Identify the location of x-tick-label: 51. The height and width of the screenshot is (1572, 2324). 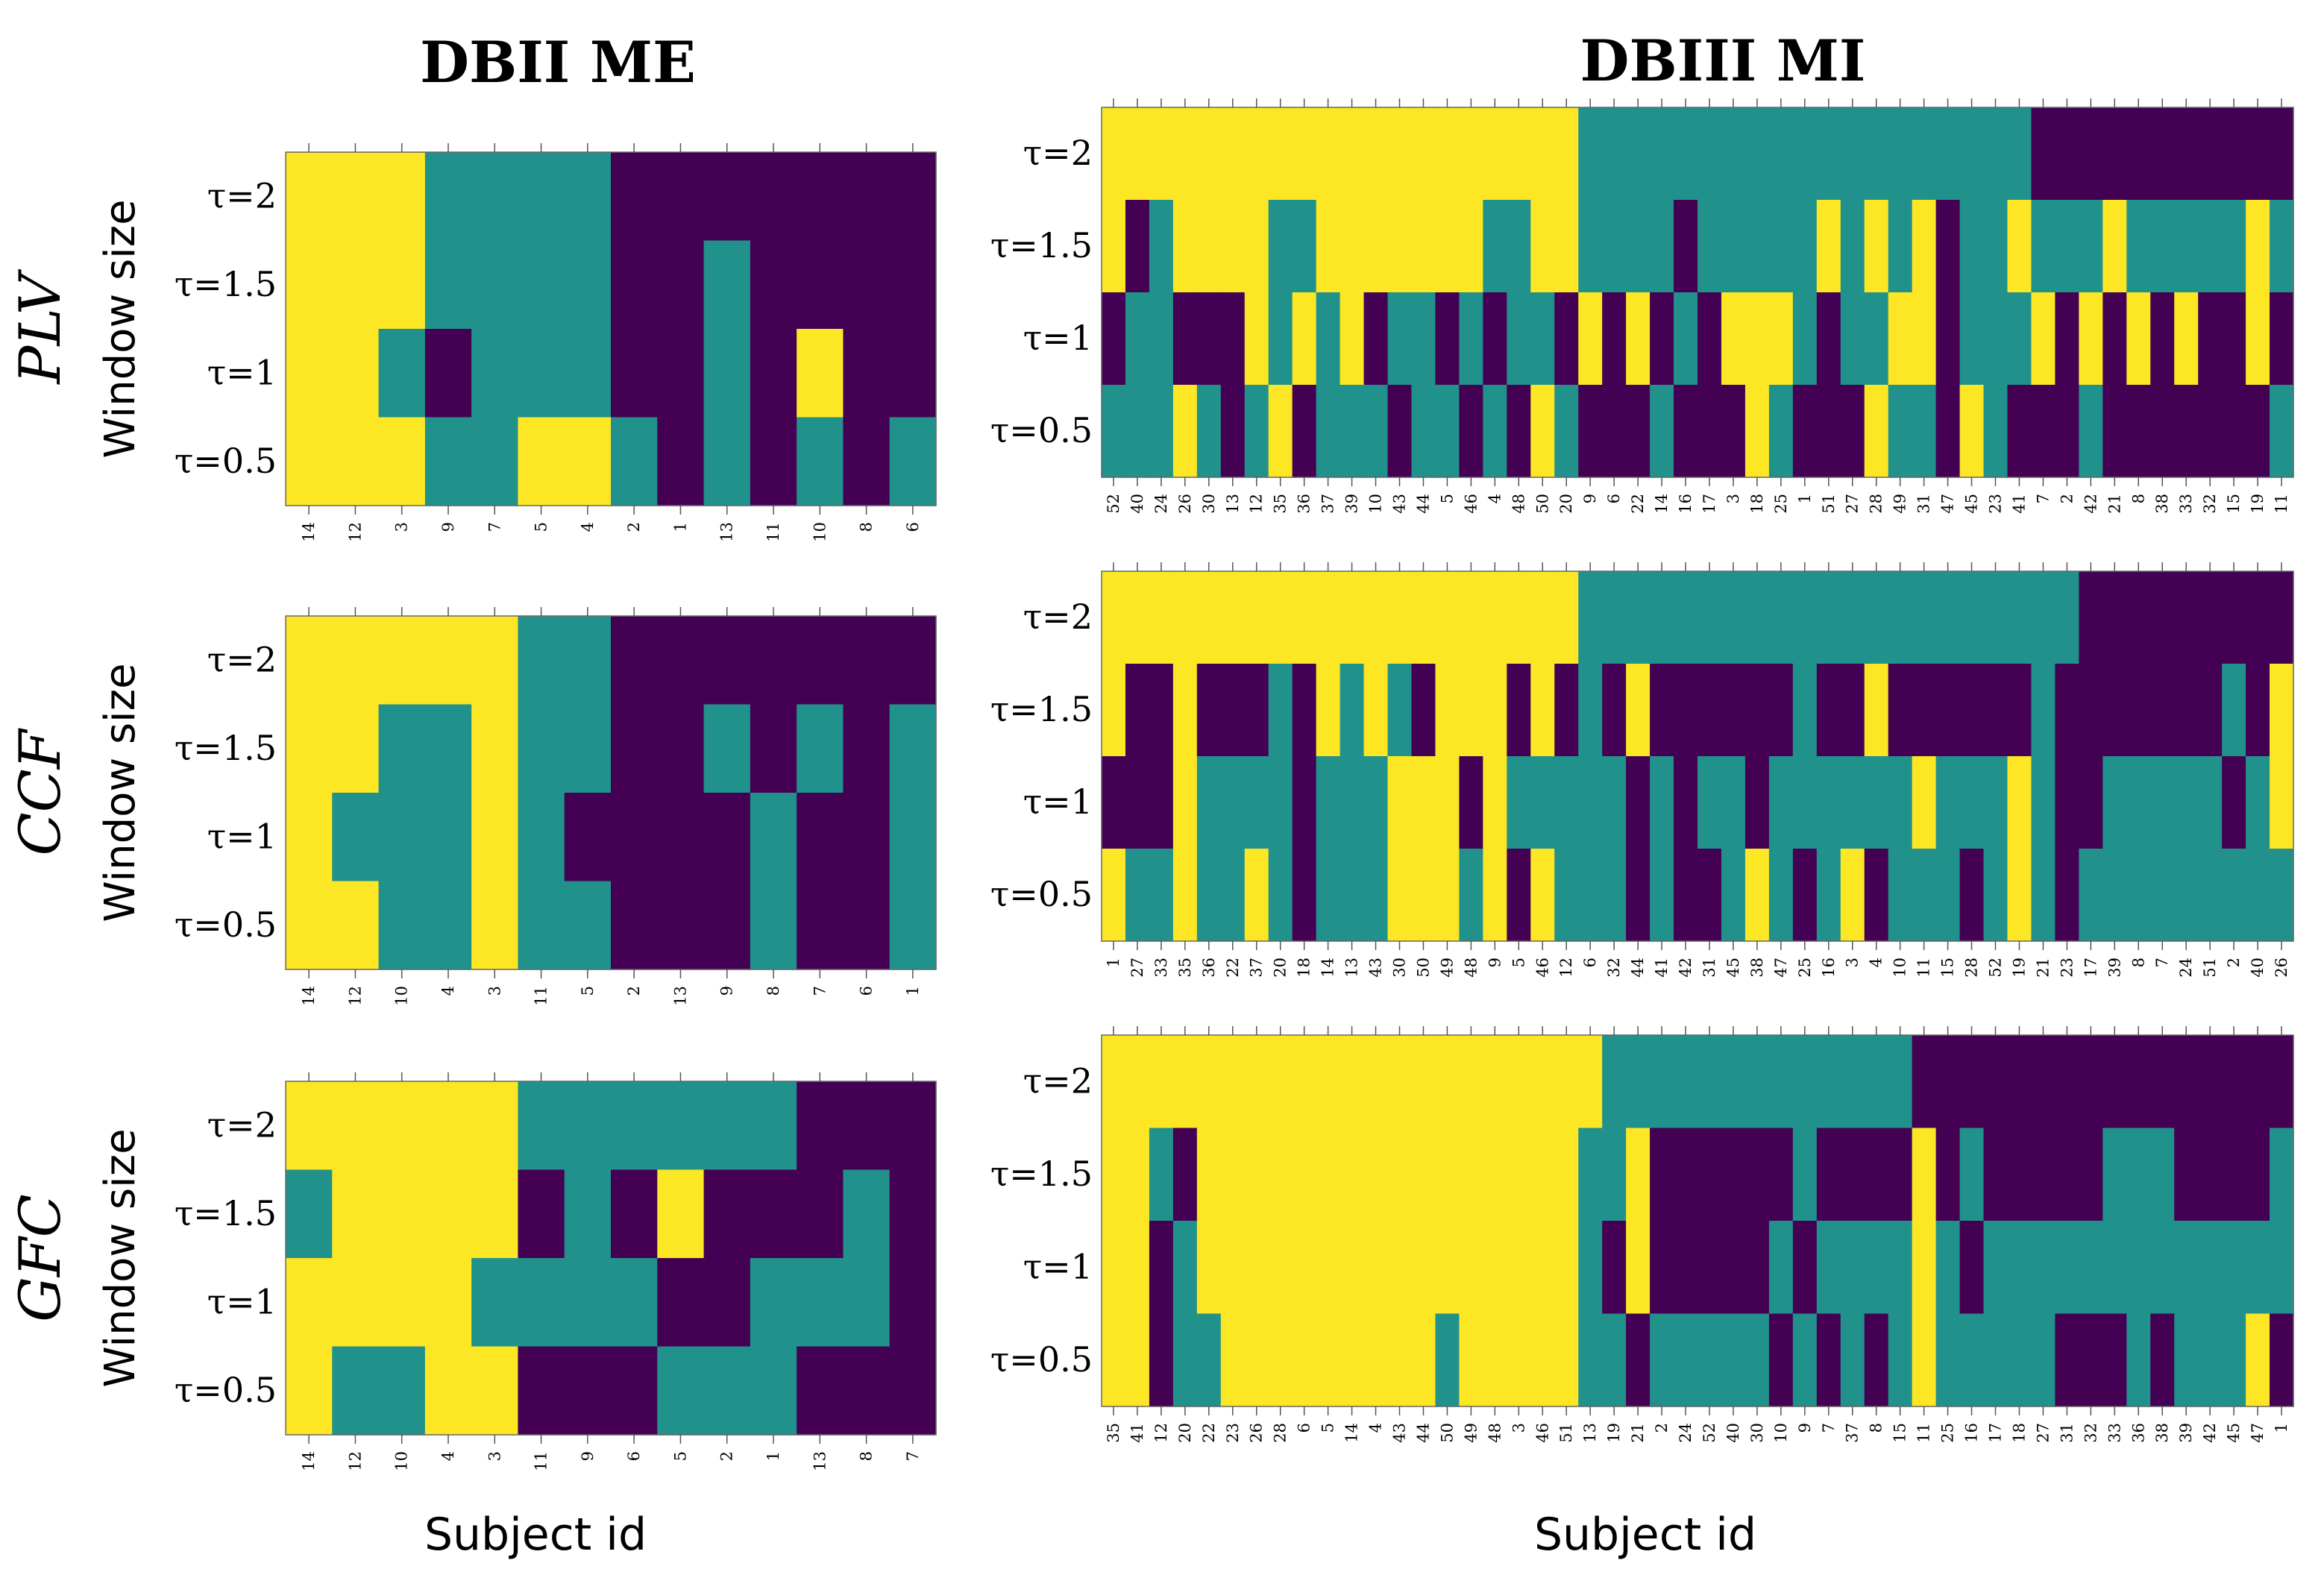
(1829, 504).